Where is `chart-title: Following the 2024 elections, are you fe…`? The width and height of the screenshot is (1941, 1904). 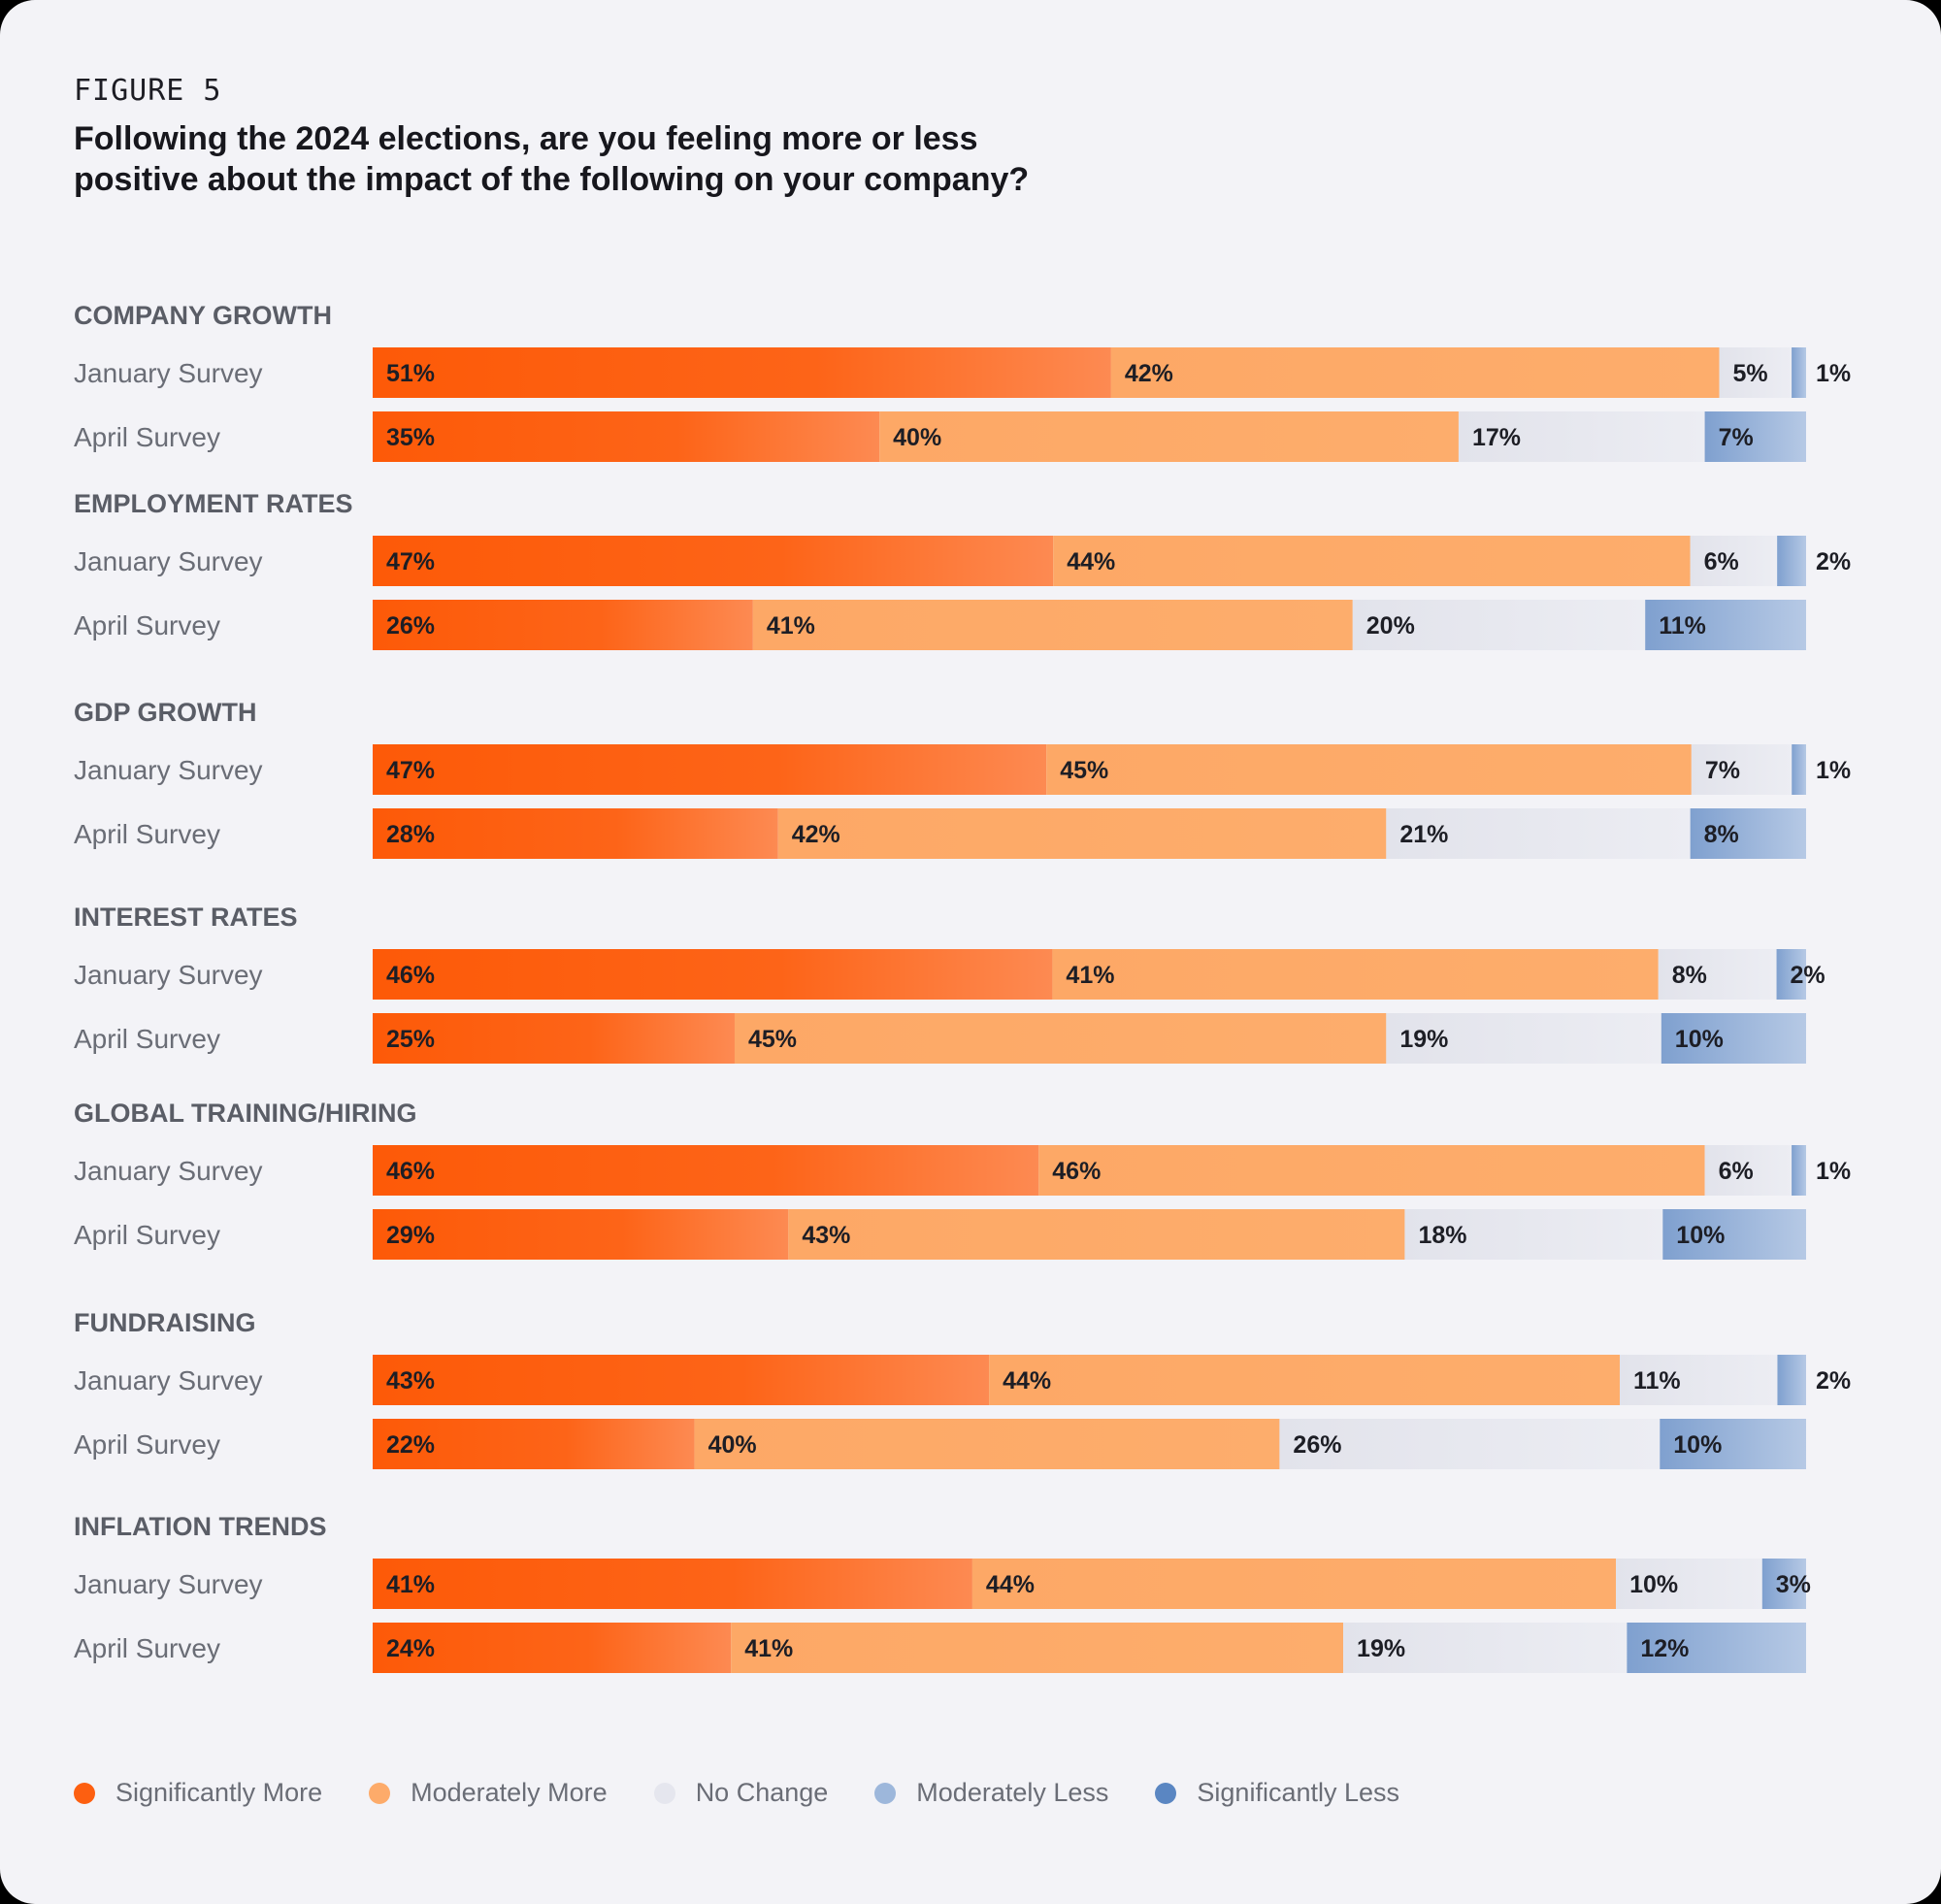 chart-title: Following the 2024 elections, are you fe… is located at coordinates (552, 159).